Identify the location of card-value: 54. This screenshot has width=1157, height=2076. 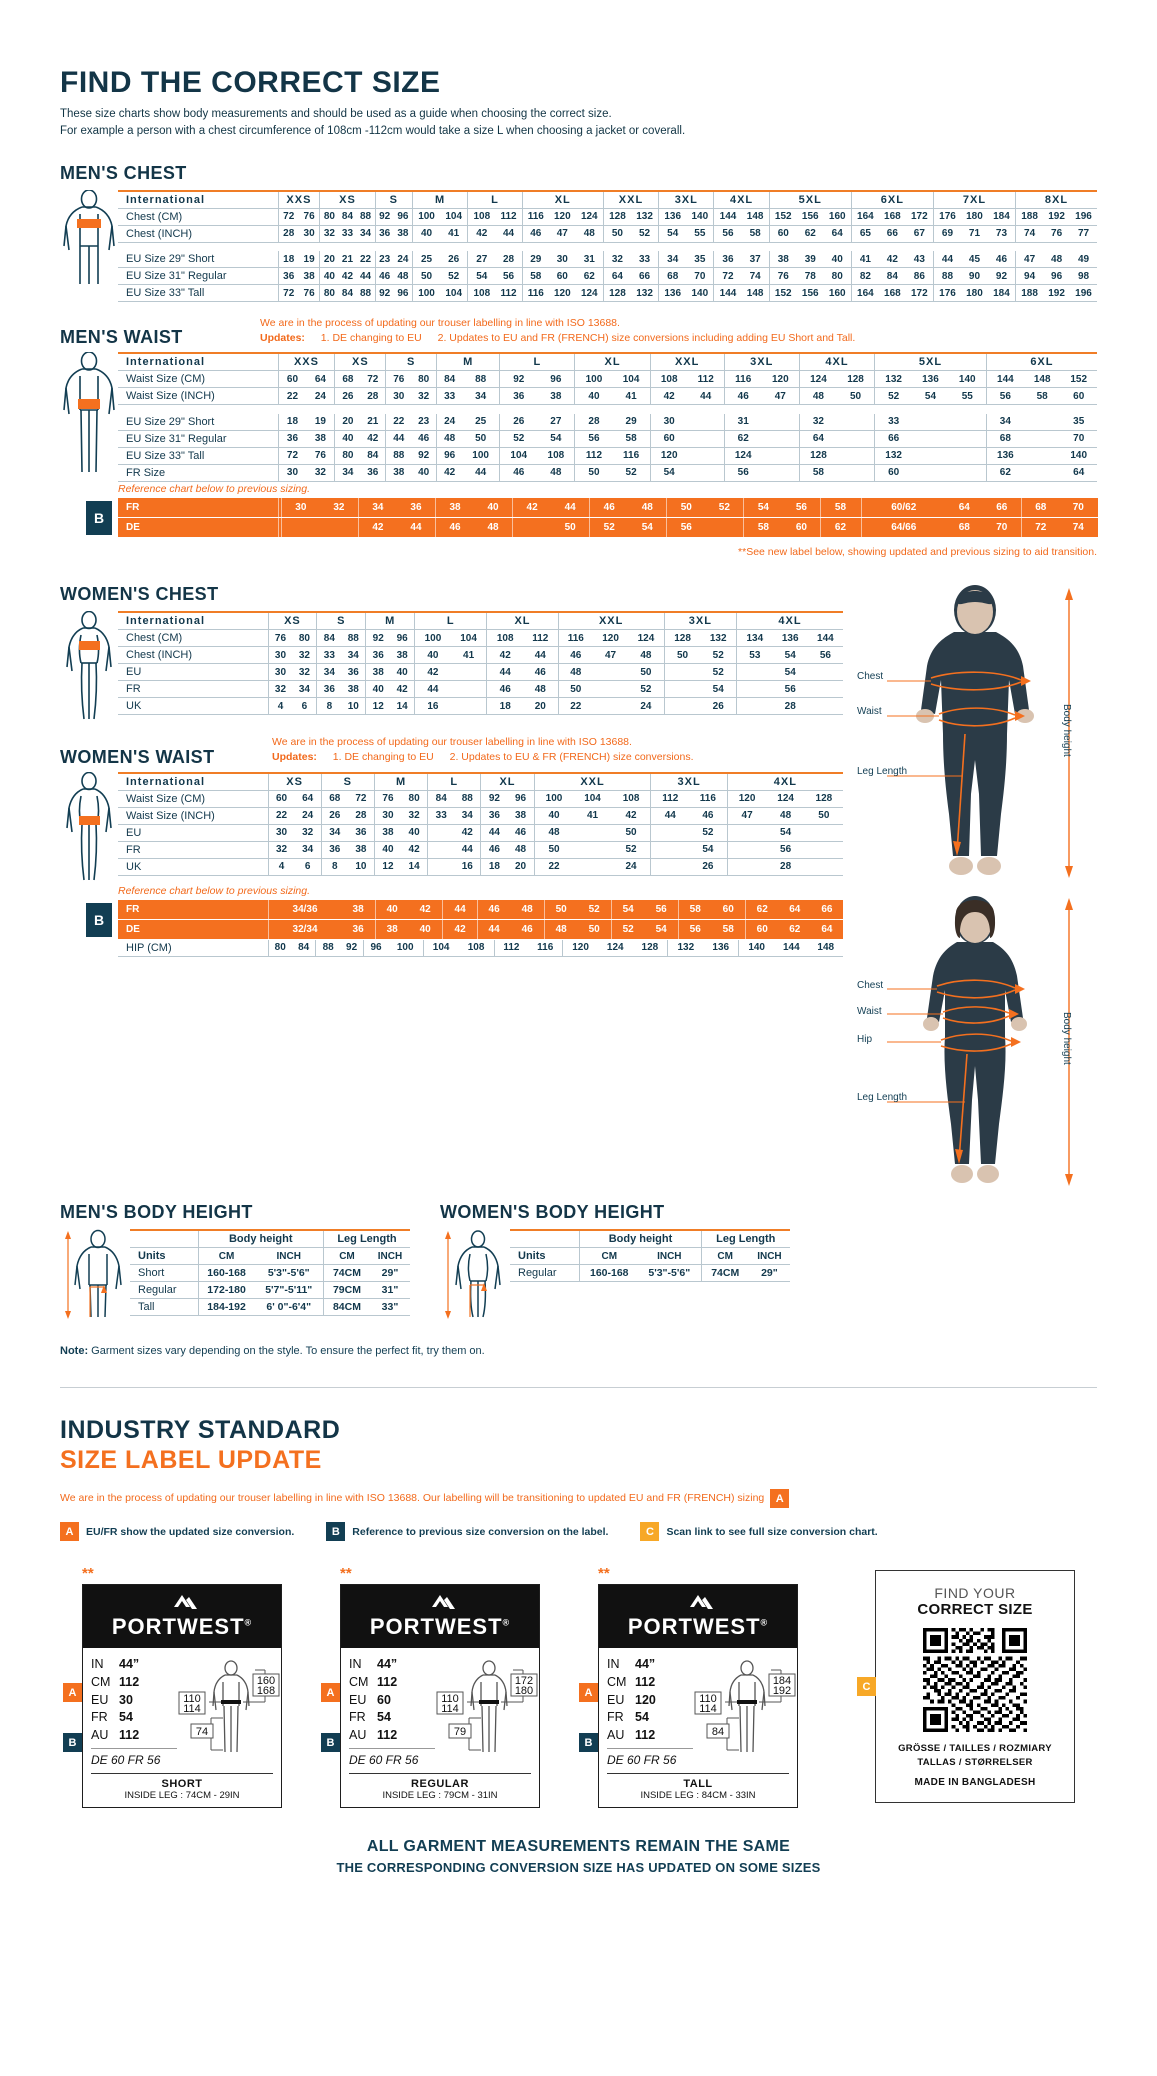
(126, 1717).